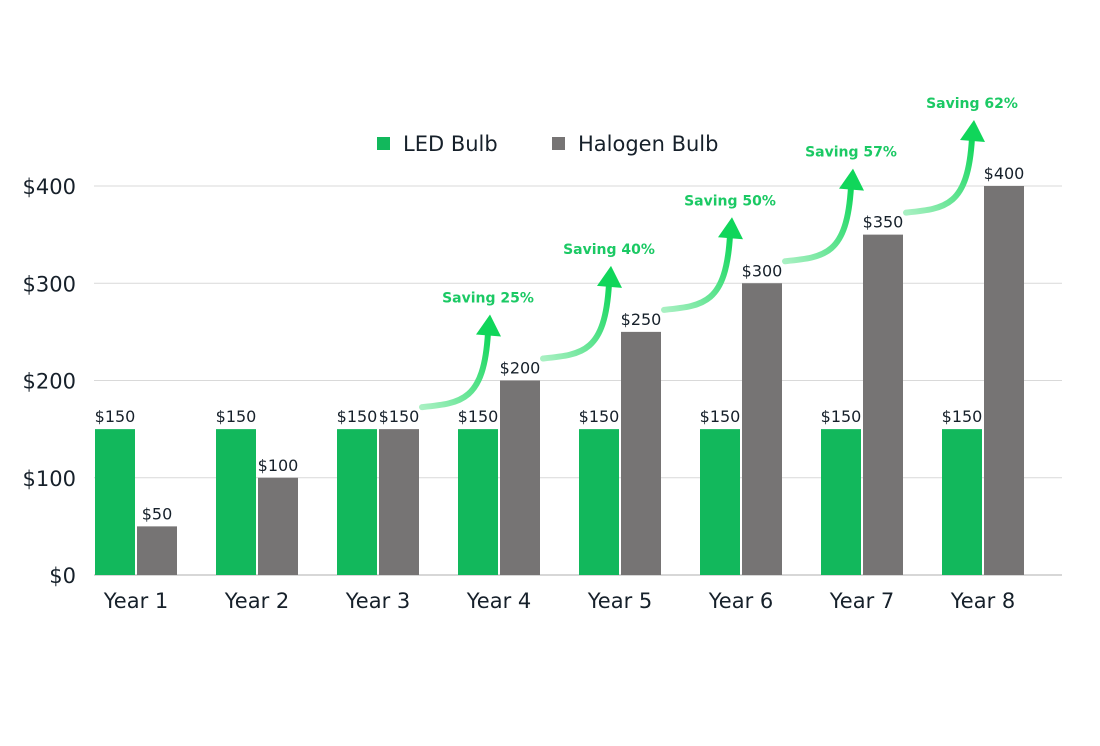 Image resolution: width=1100 pixels, height=746 pixels. Describe the element at coordinates (49, 187) in the screenshot. I see `y-tick-label: $400` at that location.